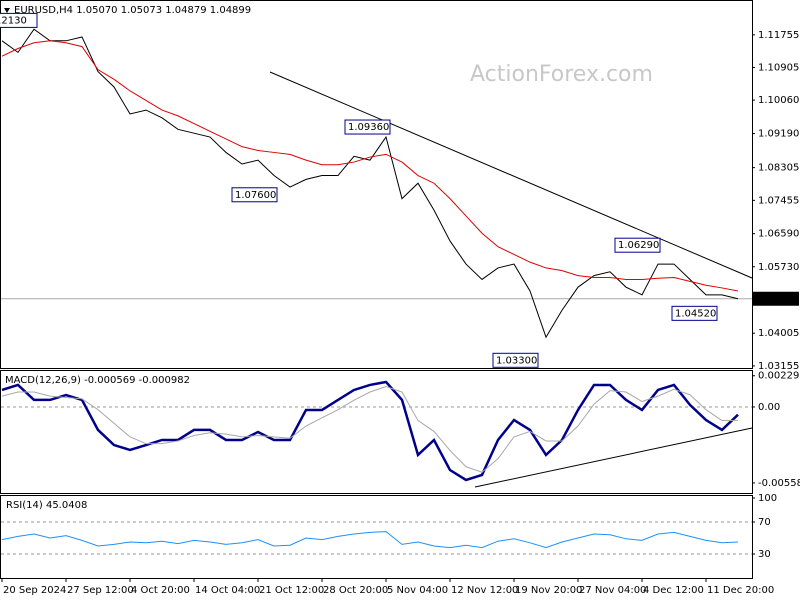 The width and height of the screenshot is (800, 600). Describe the element at coordinates (740, 590) in the screenshot. I see `x-tick-label: 11 Dec 20:00` at that location.